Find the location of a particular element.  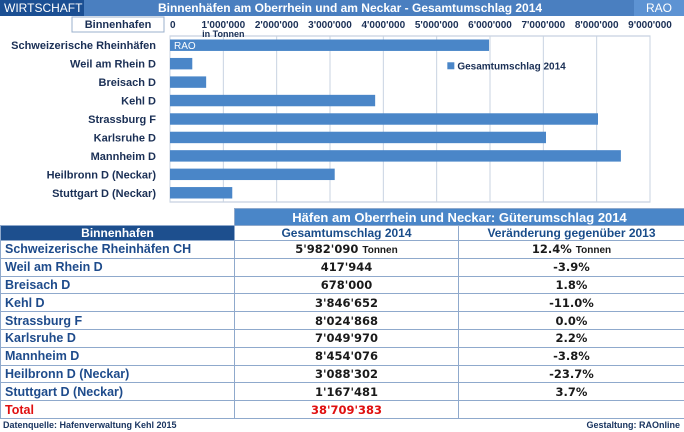

row-value: 1'167'481 is located at coordinates (346, 392).